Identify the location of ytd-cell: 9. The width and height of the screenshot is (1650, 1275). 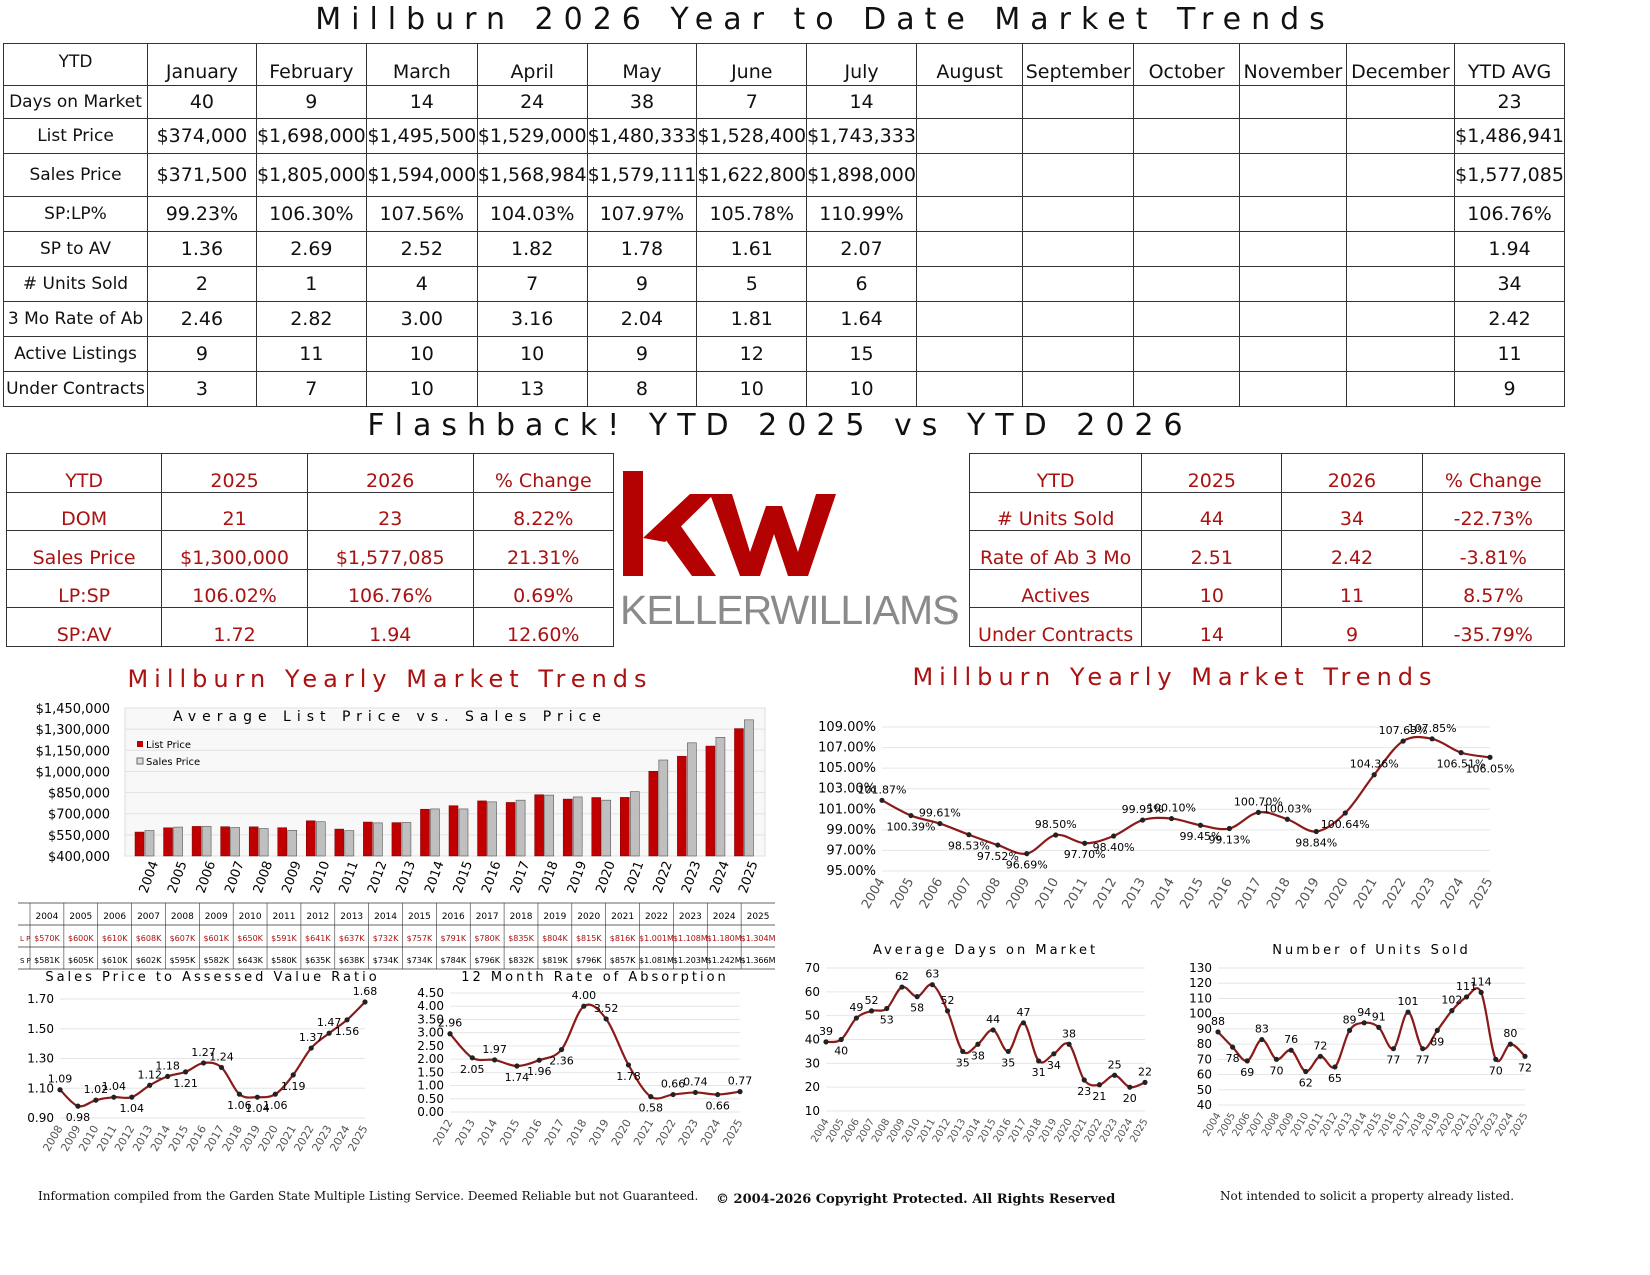
(311, 102).